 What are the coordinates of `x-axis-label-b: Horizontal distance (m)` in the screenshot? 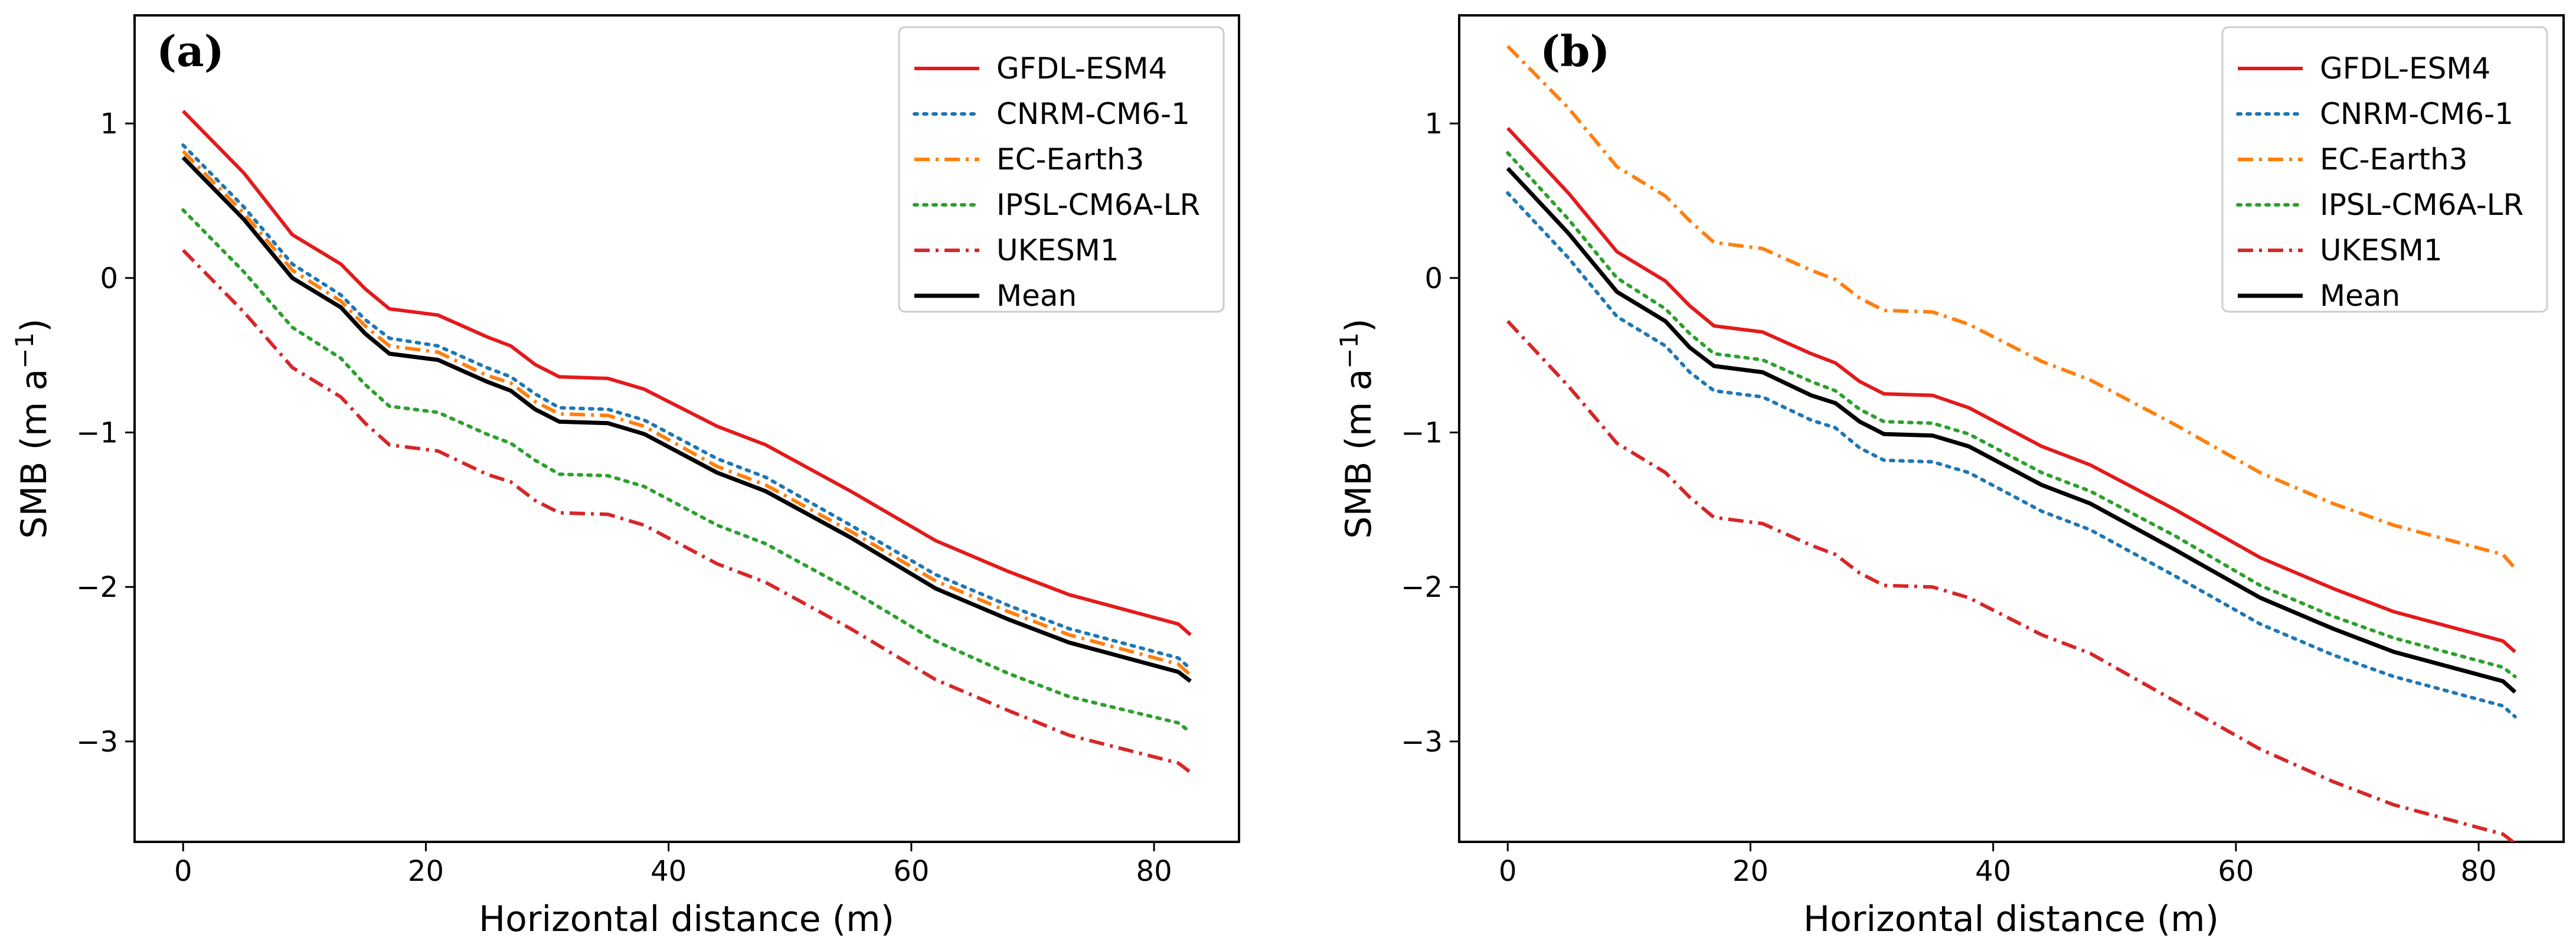 It's located at (2011, 919).